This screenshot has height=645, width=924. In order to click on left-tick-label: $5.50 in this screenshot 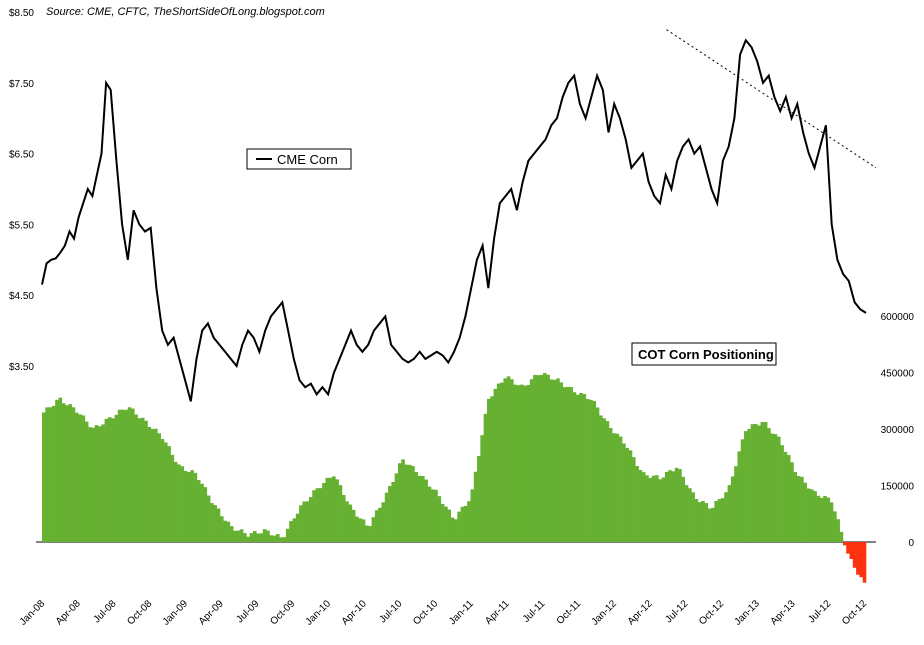, I will do `click(21, 225)`.